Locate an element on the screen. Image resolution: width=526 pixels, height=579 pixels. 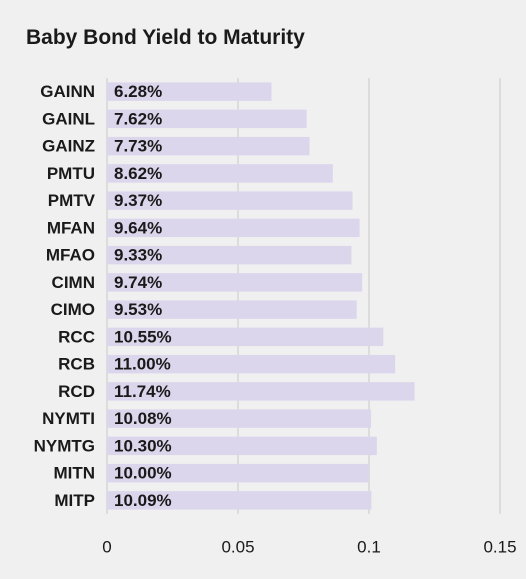
x-tick-label: 0.05 is located at coordinates (237, 547).